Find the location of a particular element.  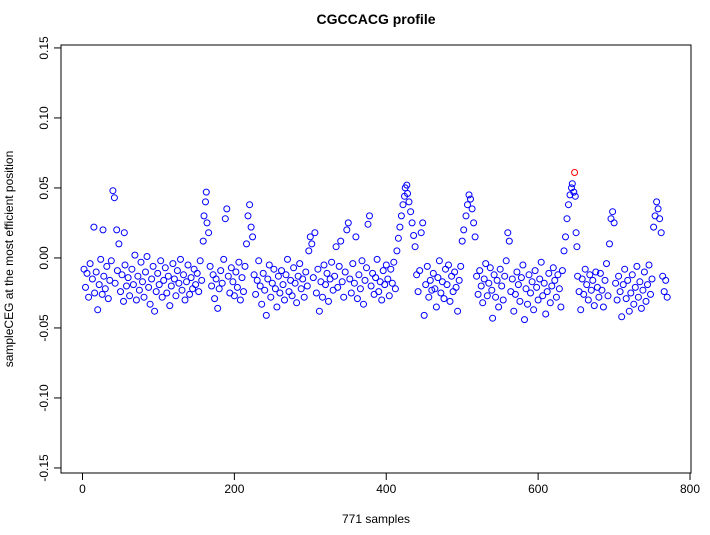

x-tick-label: 0 is located at coordinates (82, 489).